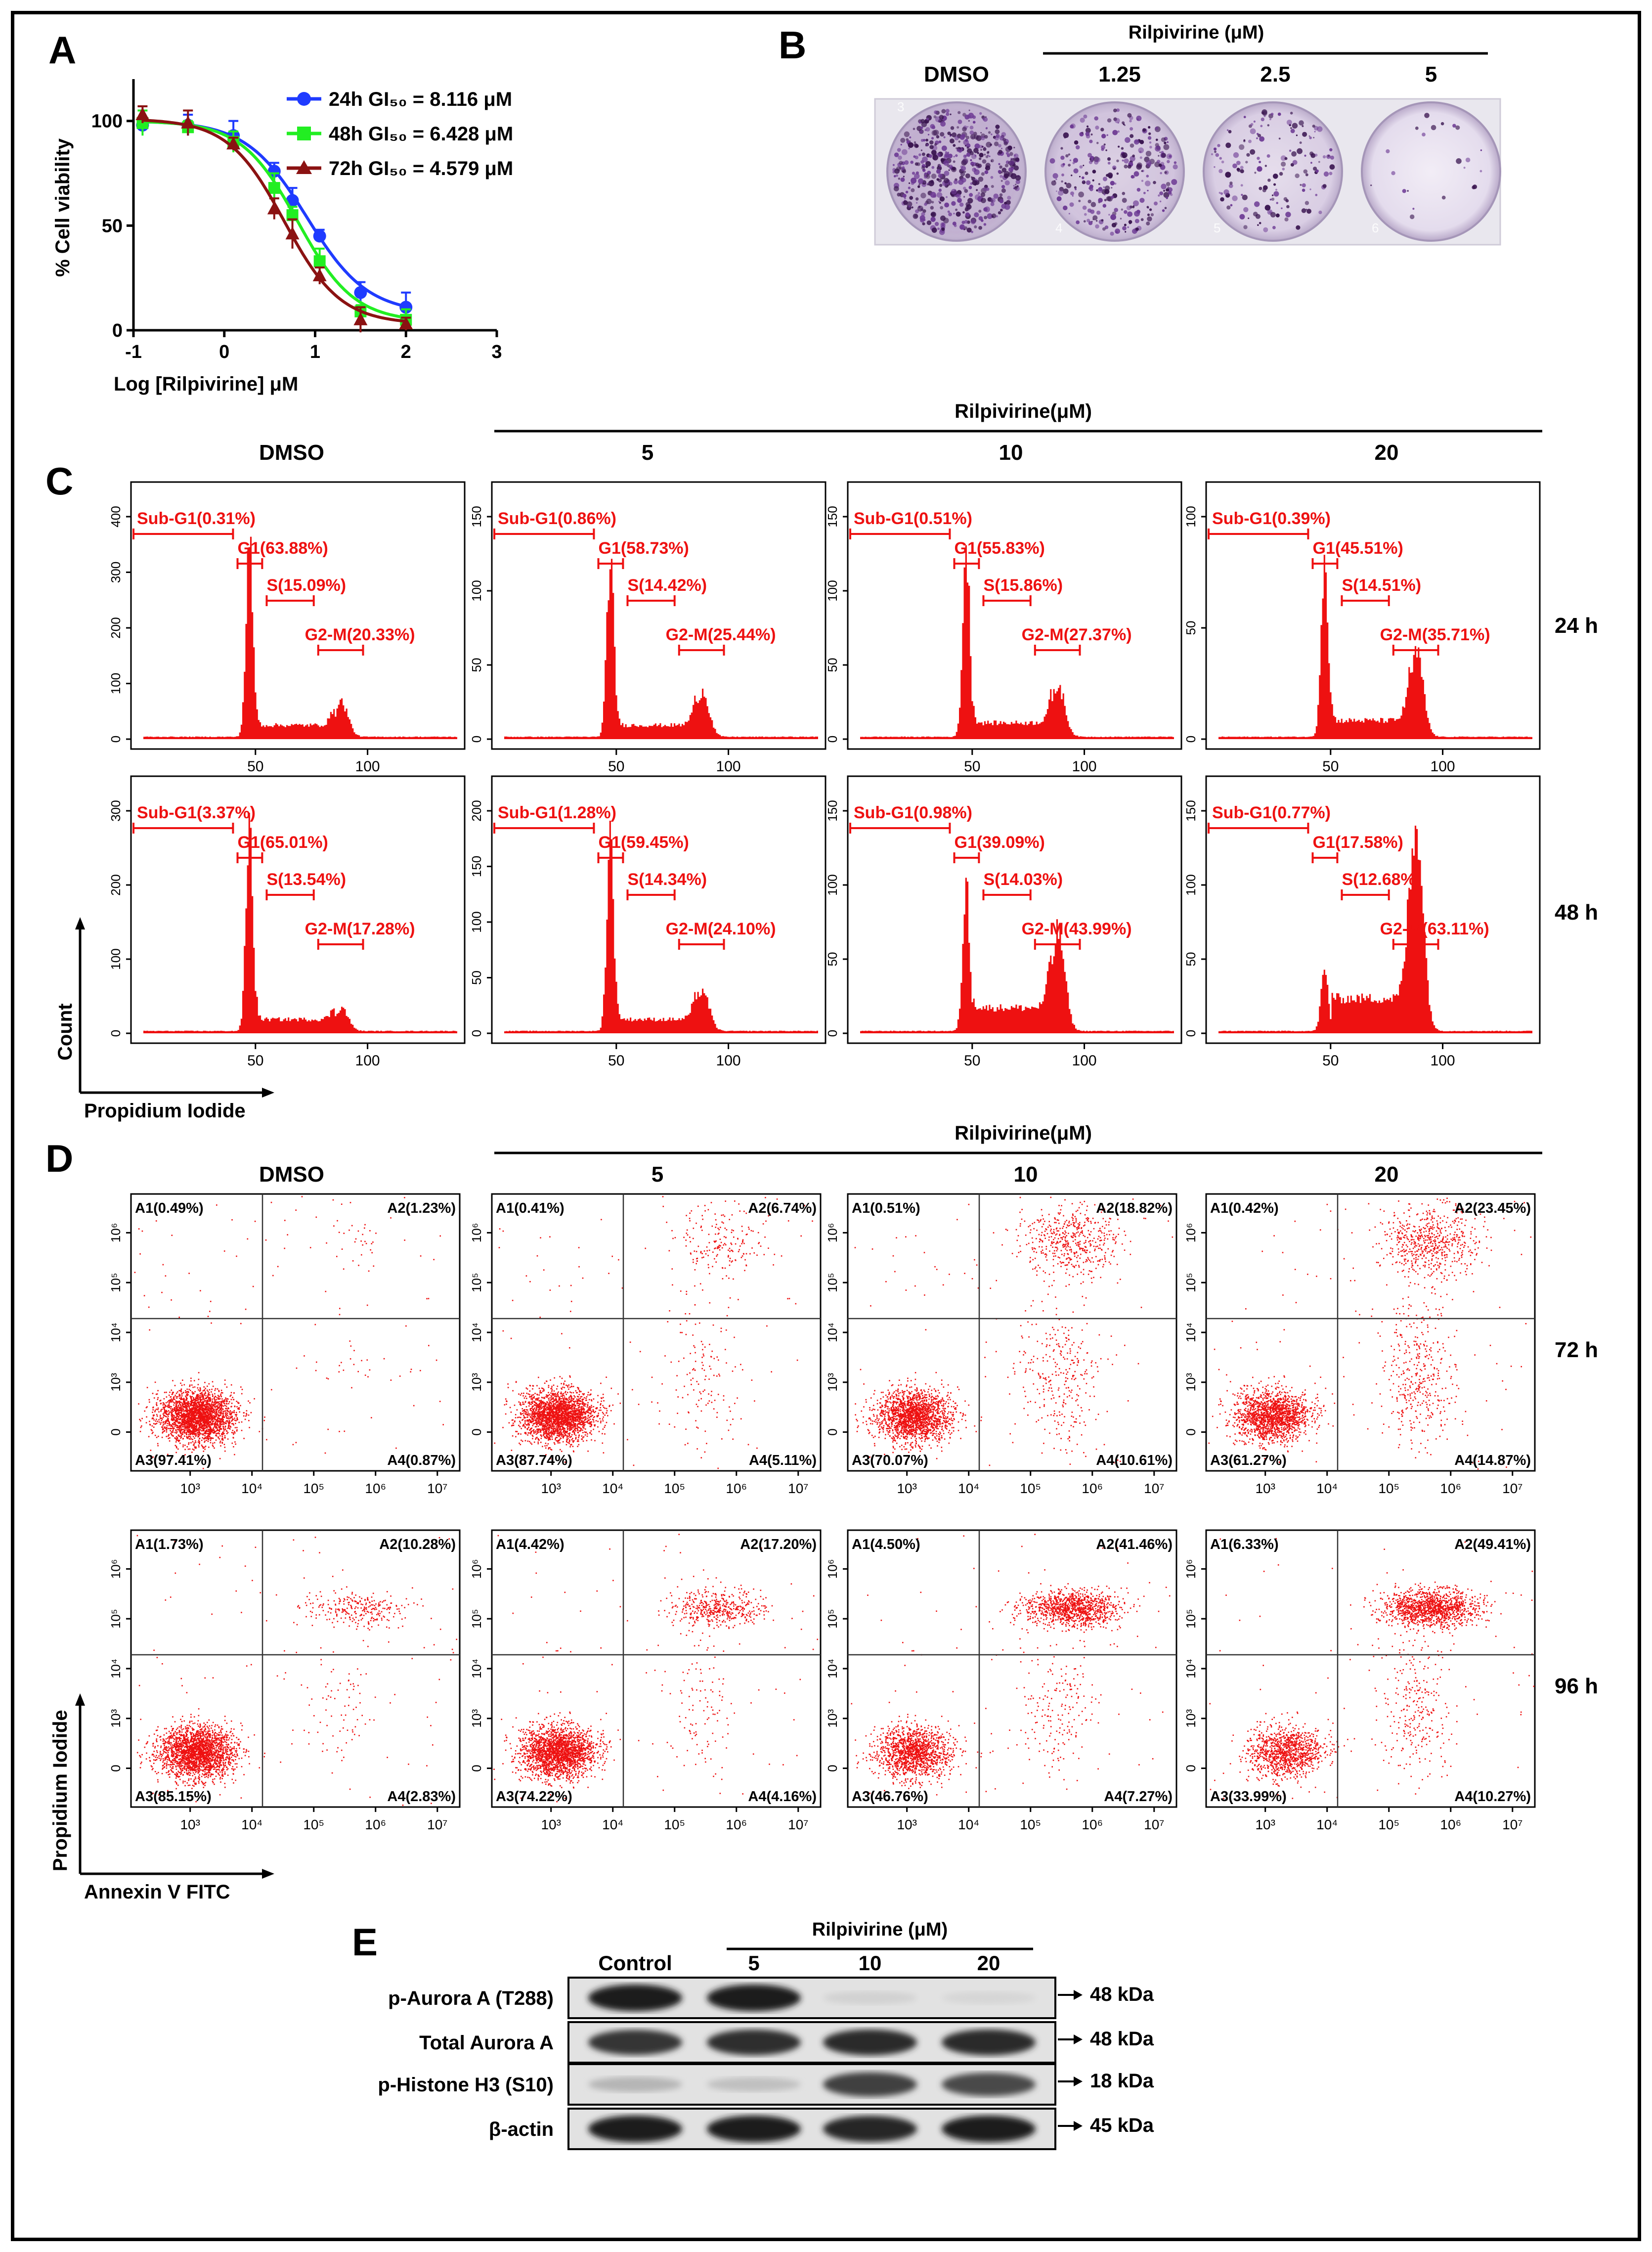  What do you see at coordinates (1000, 548) in the screenshot?
I see `gate-g1-label: G1(55.83%)` at bounding box center [1000, 548].